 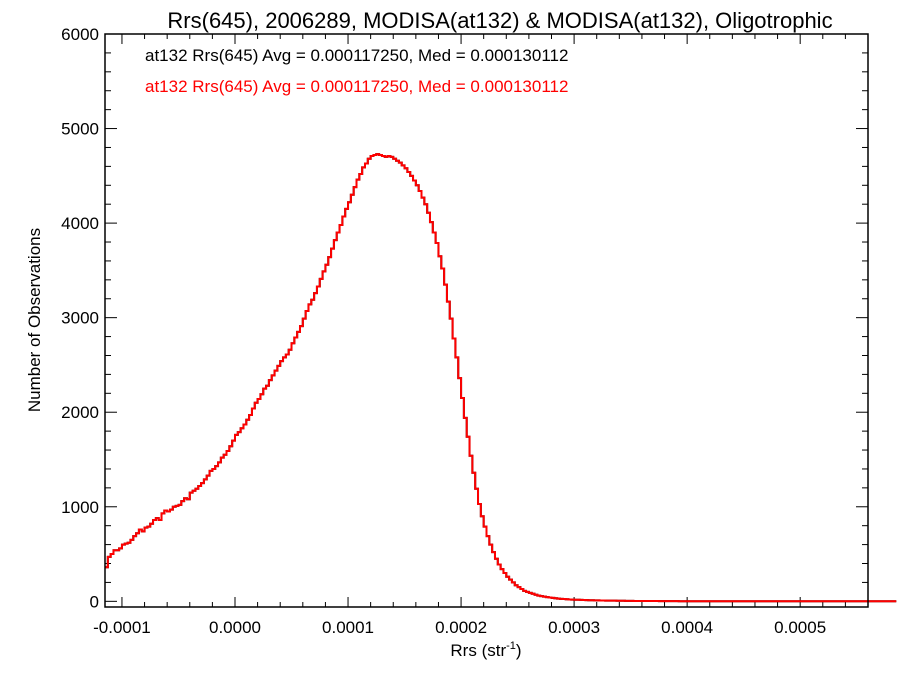 What do you see at coordinates (94, 601) in the screenshot?
I see `y-tick-label: 0` at bounding box center [94, 601].